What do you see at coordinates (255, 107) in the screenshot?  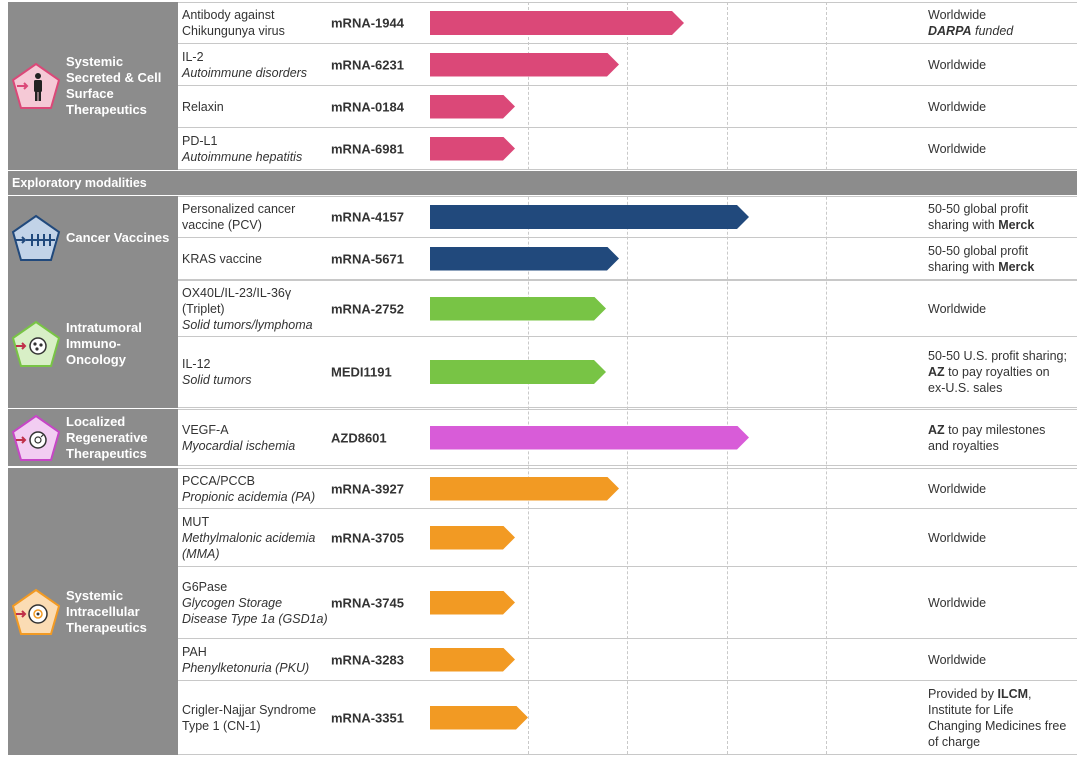 I see `target-cell: Relaxin` at bounding box center [255, 107].